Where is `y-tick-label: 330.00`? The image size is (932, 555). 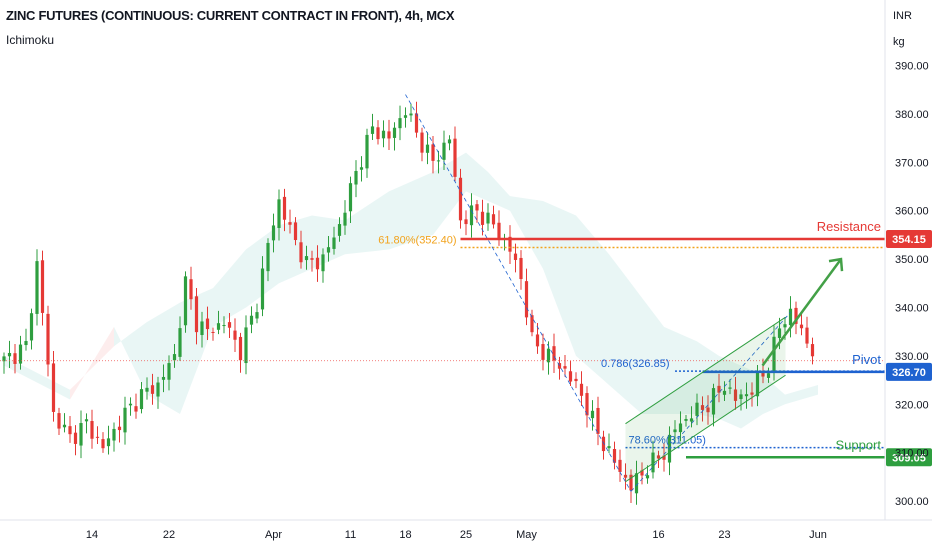 y-tick-label: 330.00 is located at coordinates (912, 357).